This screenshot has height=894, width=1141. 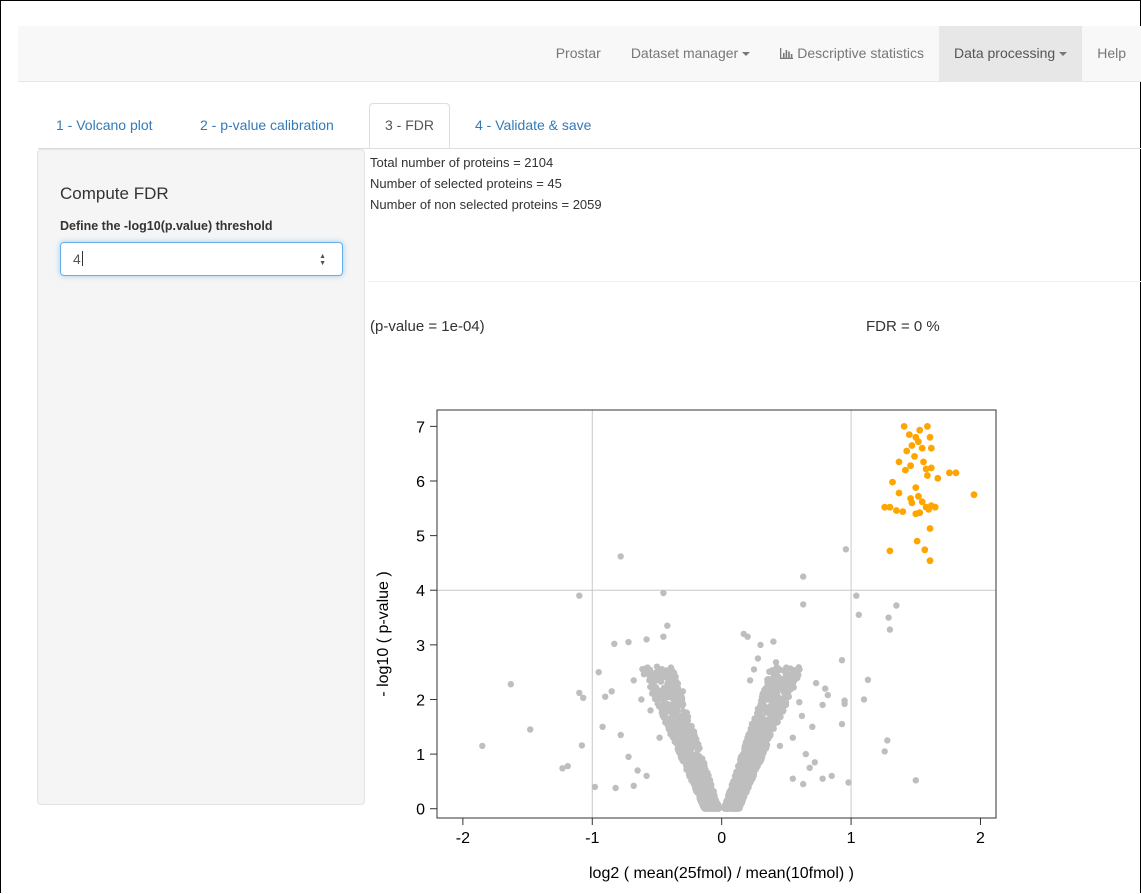 I want to click on y-tick-label: 4, so click(x=420, y=591).